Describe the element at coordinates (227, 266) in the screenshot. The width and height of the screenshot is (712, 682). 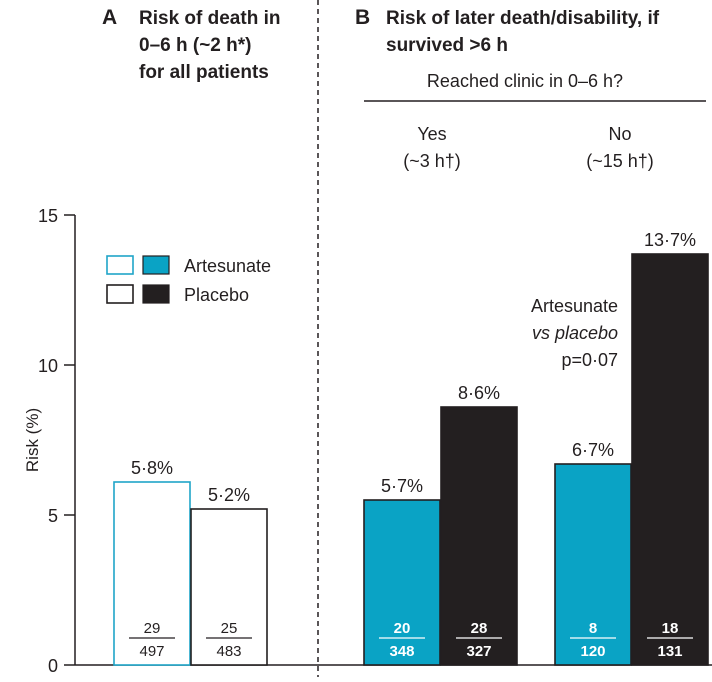
I see `legend-artesunate-label: Artesunate` at that location.